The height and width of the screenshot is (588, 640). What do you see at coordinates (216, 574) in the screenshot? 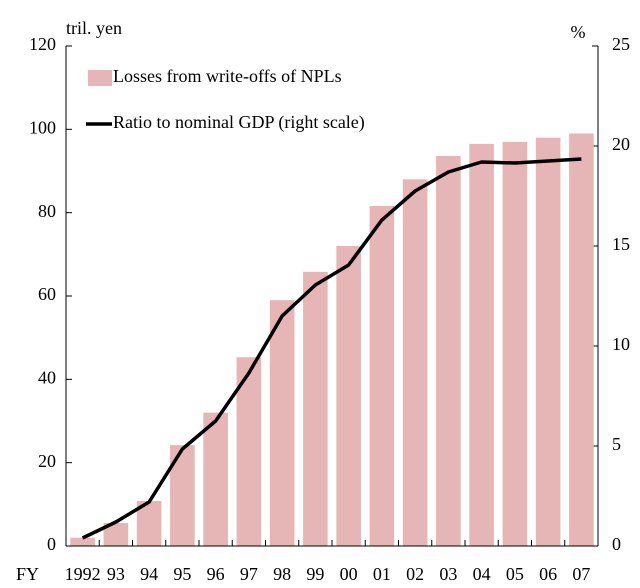
I see `x-tick-label: 96` at bounding box center [216, 574].